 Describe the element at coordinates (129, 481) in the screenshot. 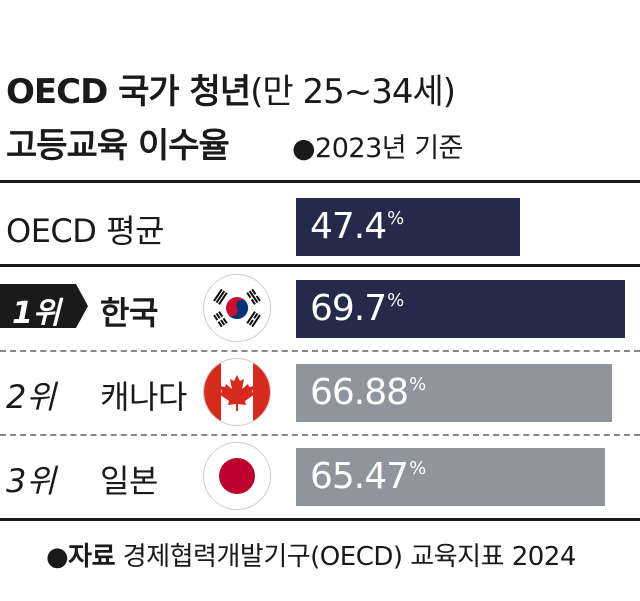

I see `category-label: 일본` at that location.